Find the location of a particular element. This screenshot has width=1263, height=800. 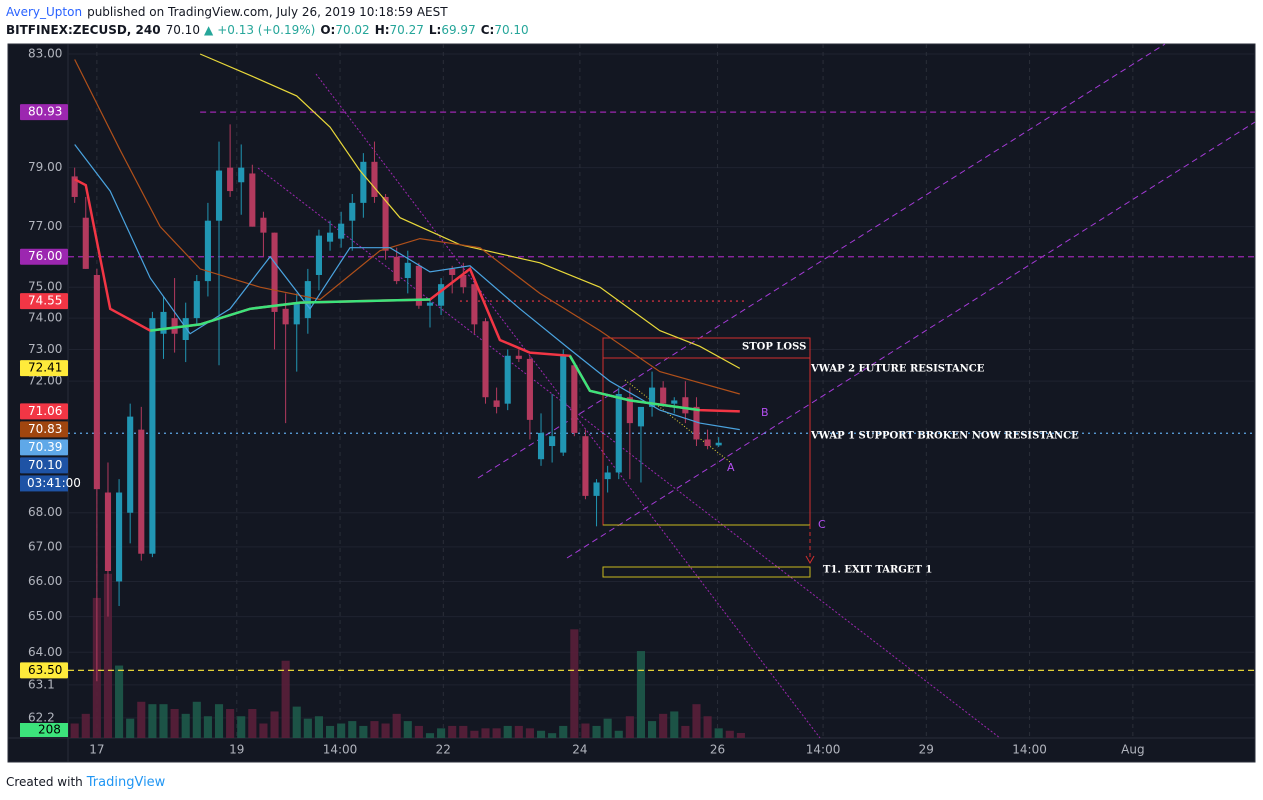

o: 70.02 is located at coordinates (352, 30).